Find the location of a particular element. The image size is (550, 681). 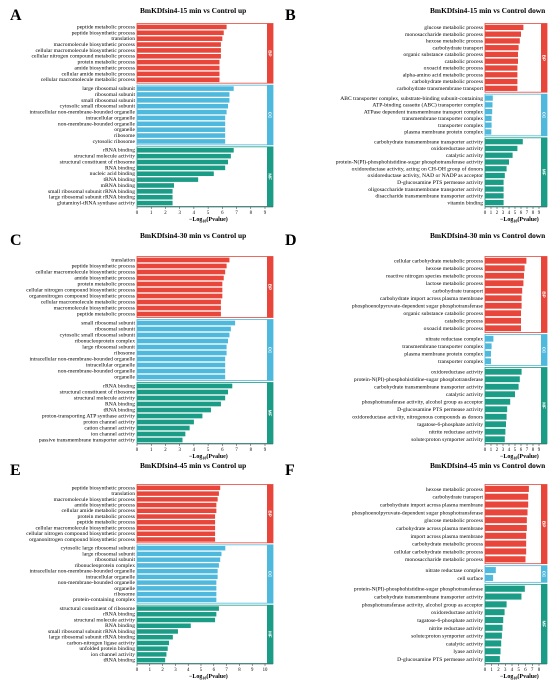

term-label: organelle is located at coordinates (124, 589).